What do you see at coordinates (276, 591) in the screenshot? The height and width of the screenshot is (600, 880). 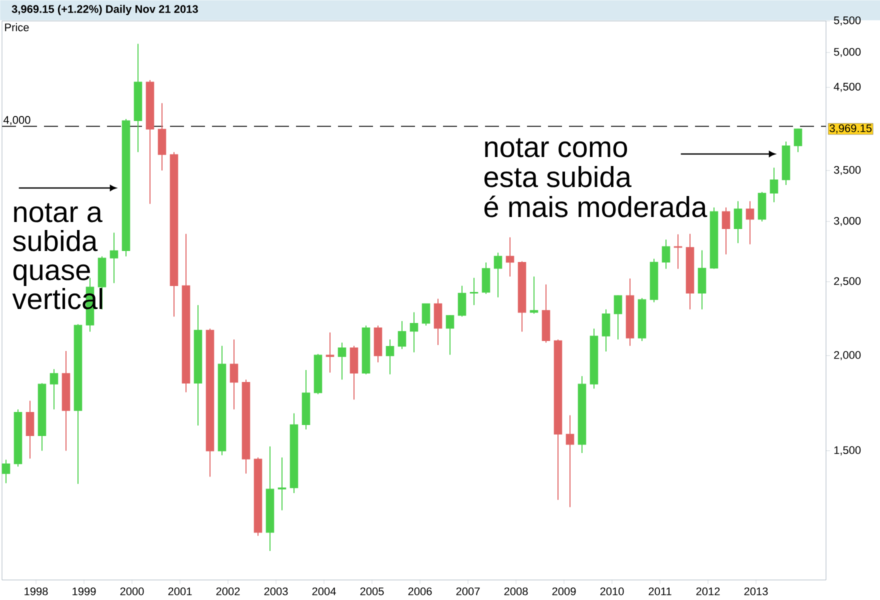 I see `x-tick-label: 2003` at bounding box center [276, 591].